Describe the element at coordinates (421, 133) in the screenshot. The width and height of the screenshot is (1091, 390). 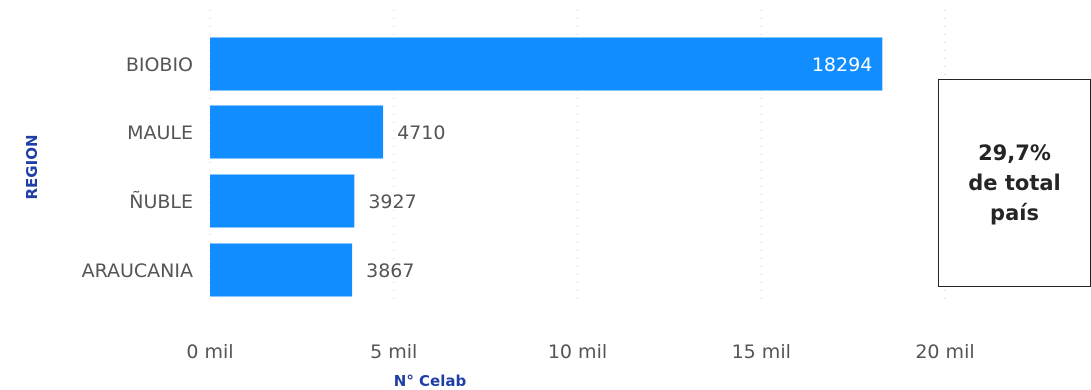
I see `data-label: 4710` at that location.